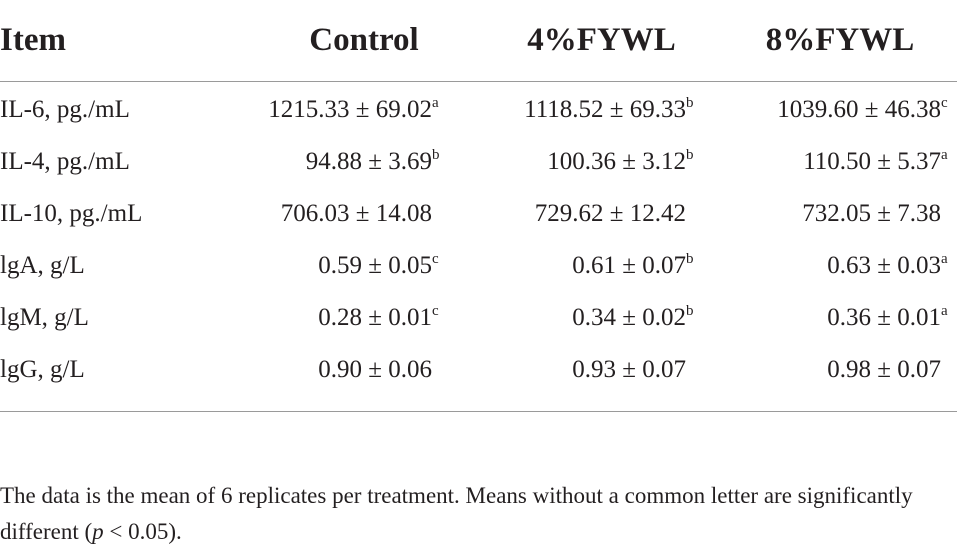  What do you see at coordinates (356, 213) in the screenshot?
I see `cell-value: 706.03 ± 14.08` at bounding box center [356, 213].